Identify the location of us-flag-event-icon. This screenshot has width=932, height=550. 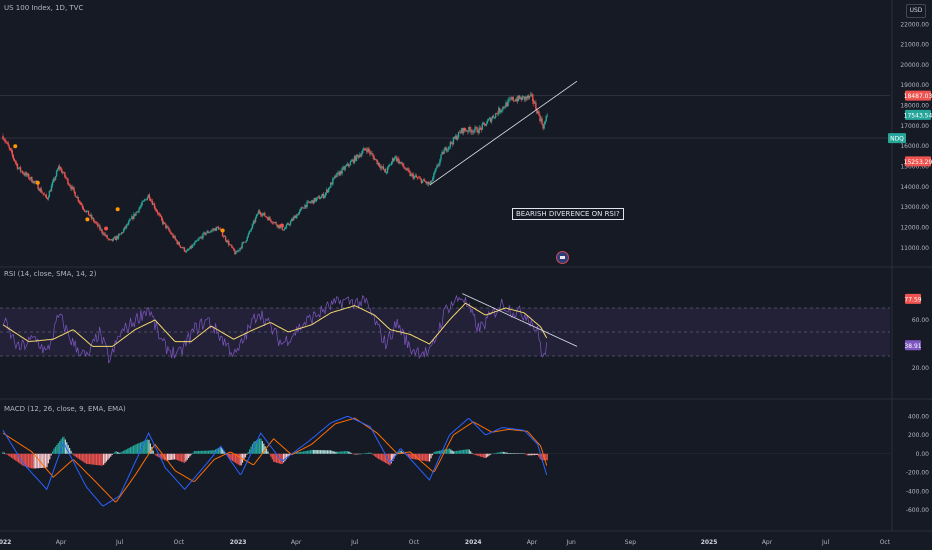
(562, 257).